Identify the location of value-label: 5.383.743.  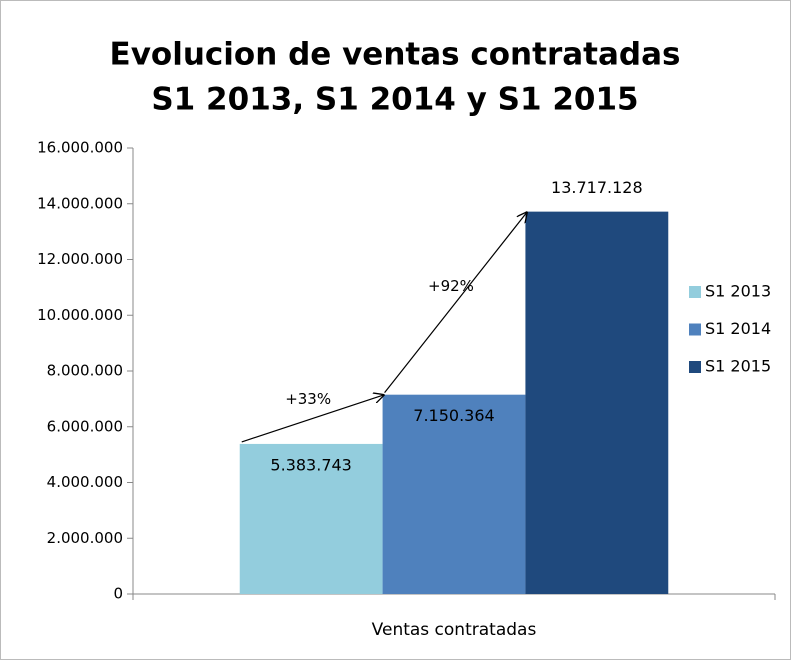
(310, 464).